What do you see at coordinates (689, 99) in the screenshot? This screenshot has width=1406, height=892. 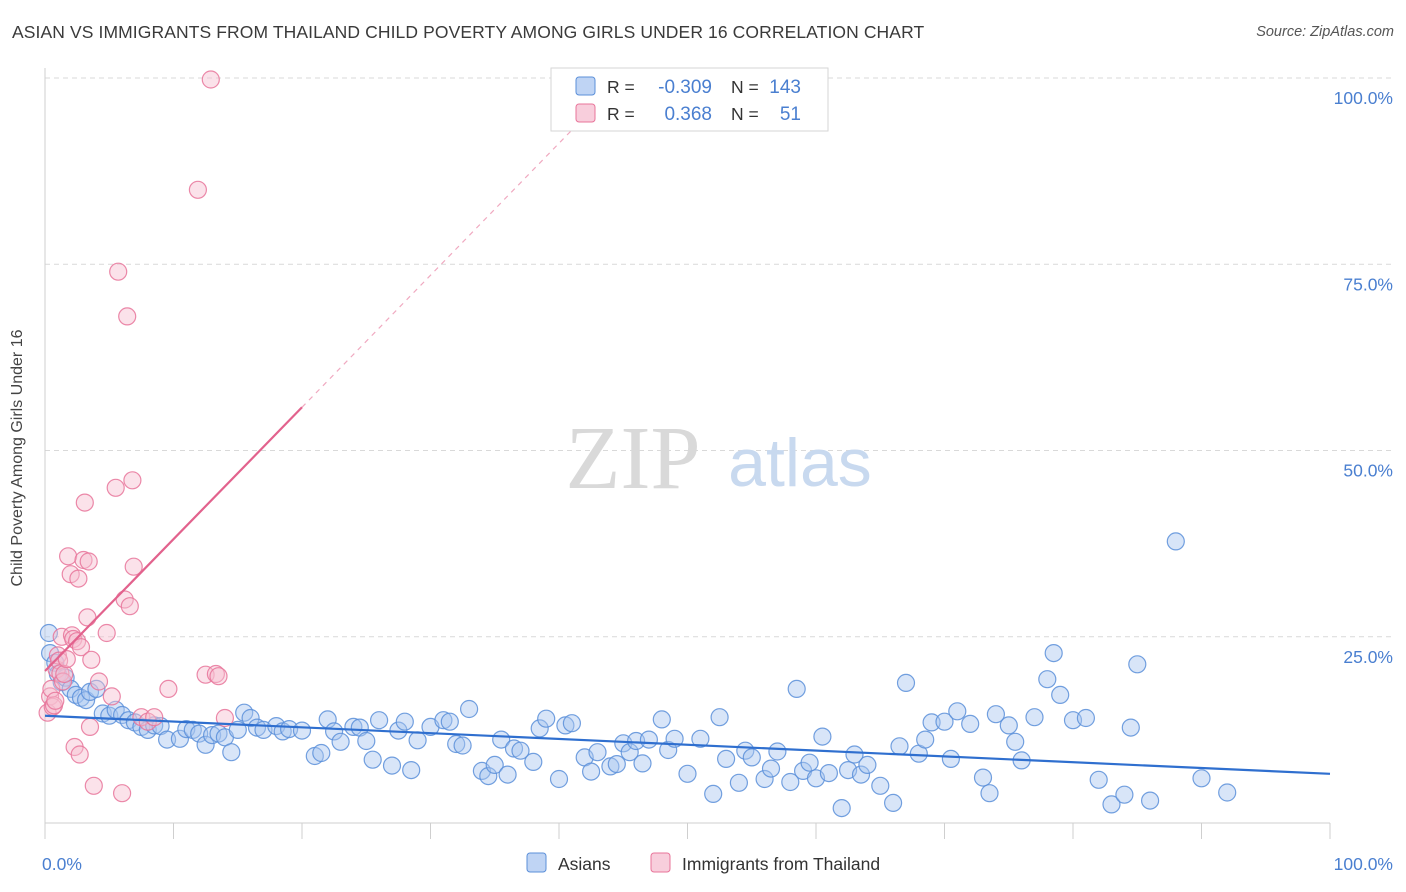 I see `correlation-legend: R = -0.309 N = 143 R = 0.368 N = 51` at bounding box center [689, 99].